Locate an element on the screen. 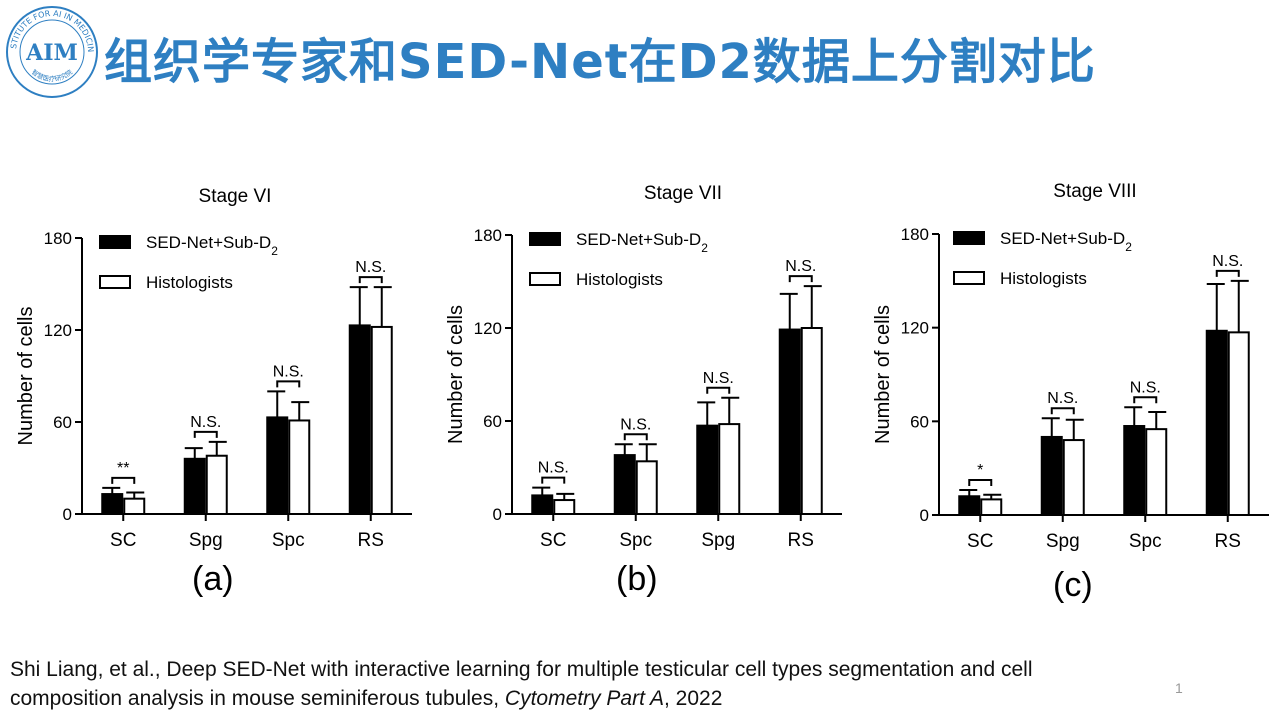 This screenshot has width=1280, height=720. panel-label-c: (c) is located at coordinates (1073, 585).